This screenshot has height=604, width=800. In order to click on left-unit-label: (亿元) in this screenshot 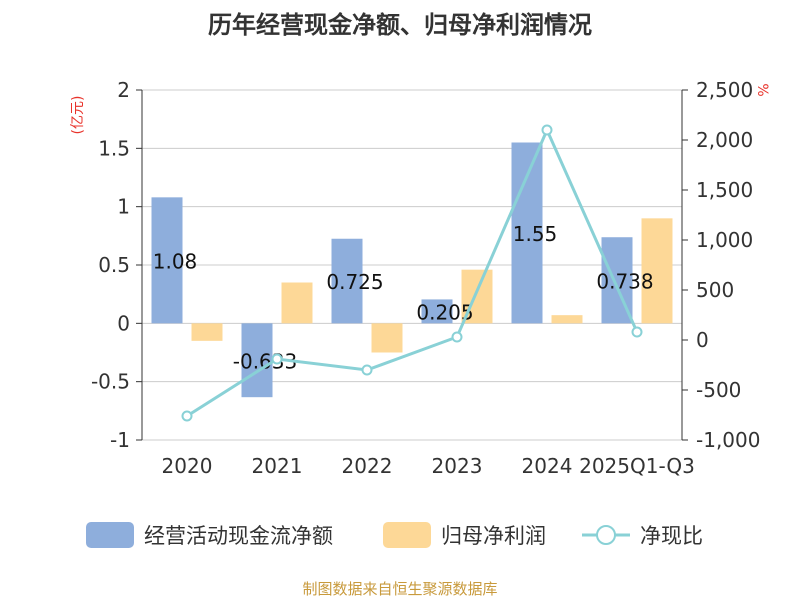, I will do `click(78, 115)`.